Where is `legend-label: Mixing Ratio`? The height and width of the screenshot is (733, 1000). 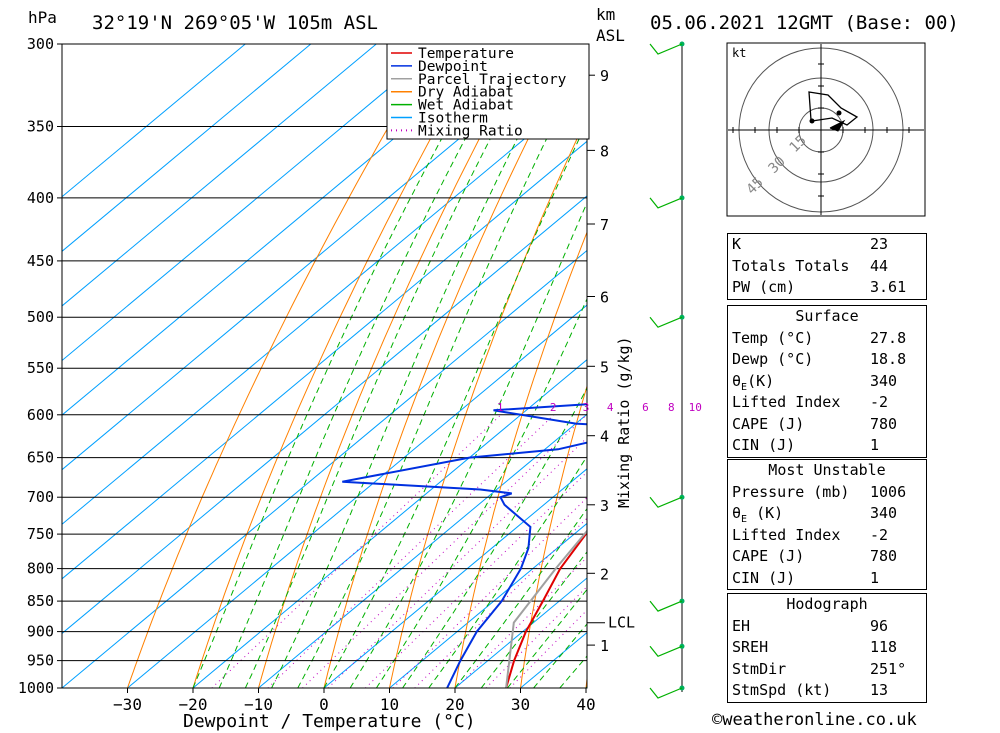
legend-label: Mixing Ratio is located at coordinates (470, 131).